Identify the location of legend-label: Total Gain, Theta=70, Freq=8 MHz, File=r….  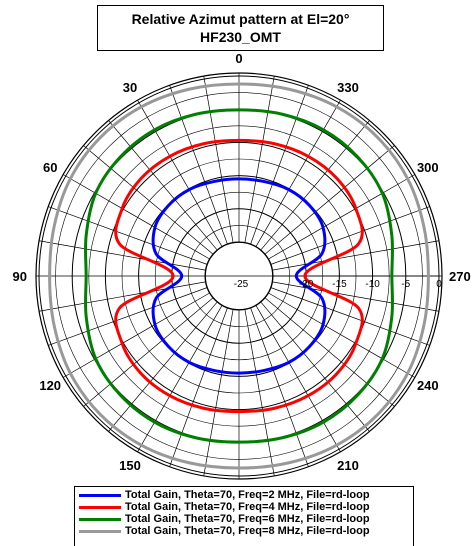
(247, 531).